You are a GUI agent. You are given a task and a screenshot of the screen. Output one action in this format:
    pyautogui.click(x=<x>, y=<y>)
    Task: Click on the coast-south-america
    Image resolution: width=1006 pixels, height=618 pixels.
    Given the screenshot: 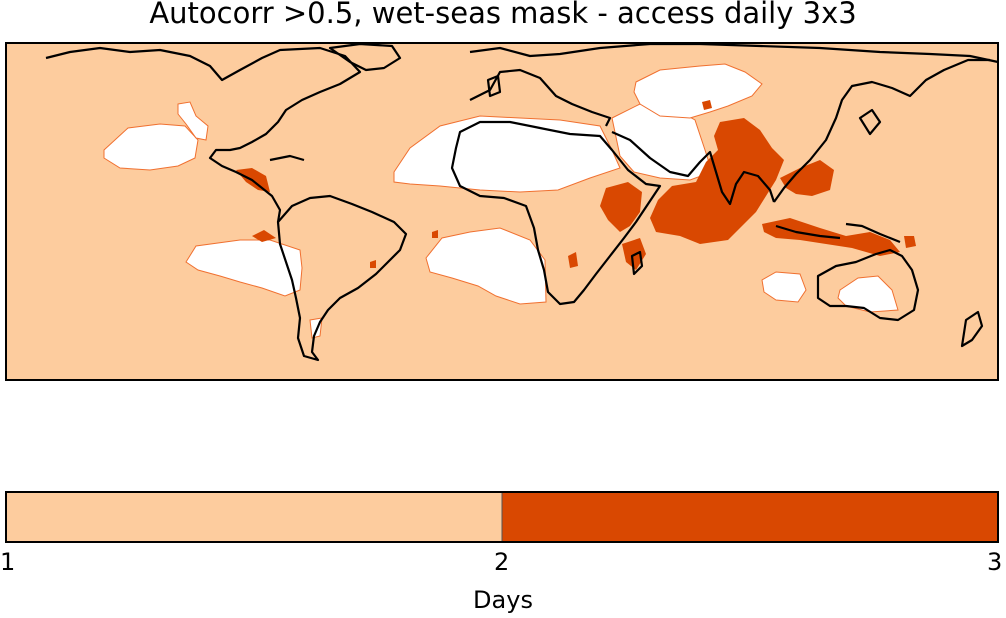 What is the action you would take?
    pyautogui.click(x=342, y=278)
    